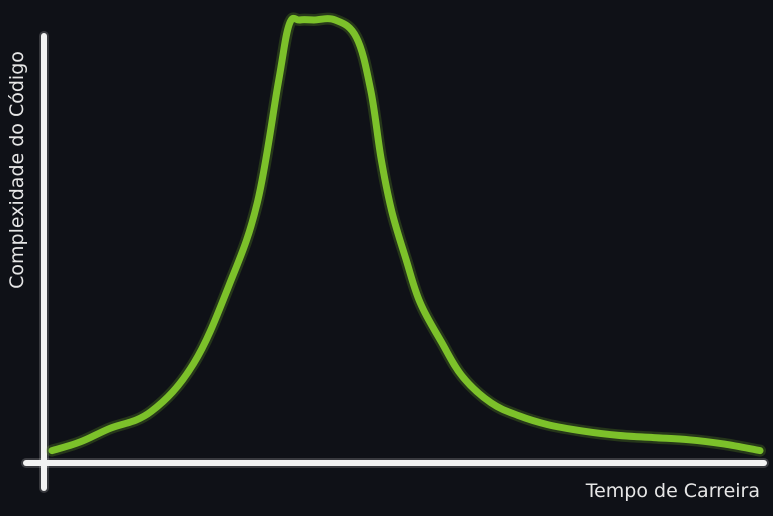 The image size is (773, 516). Describe the element at coordinates (17, 170) in the screenshot. I see `y-axis-title: Complexidade do Código` at that location.